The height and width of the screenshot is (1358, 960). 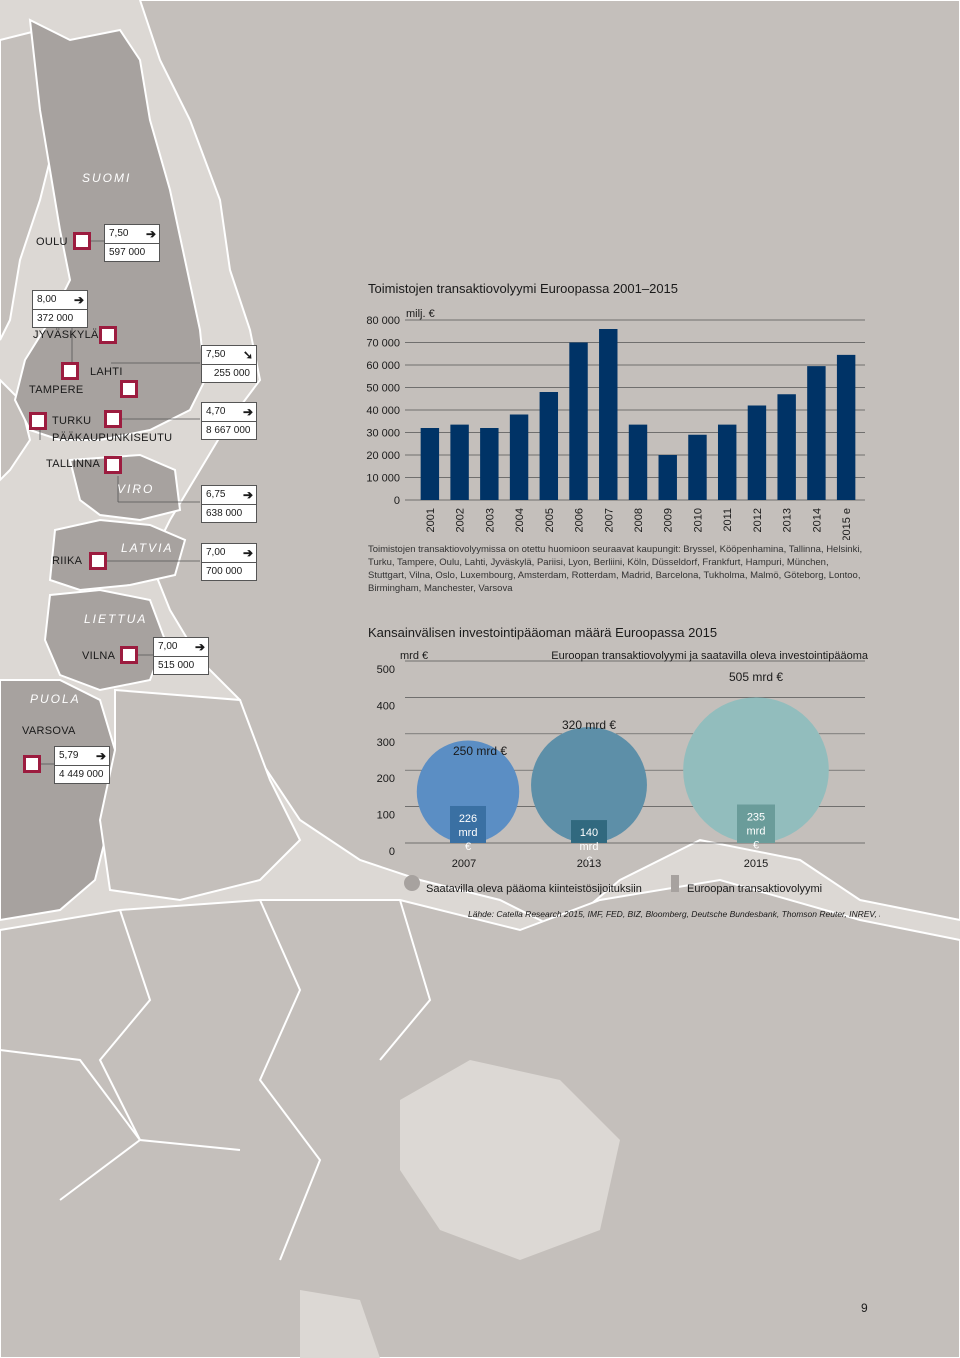 I want to click on y-tick-label: 400, so click(x=386, y=706).